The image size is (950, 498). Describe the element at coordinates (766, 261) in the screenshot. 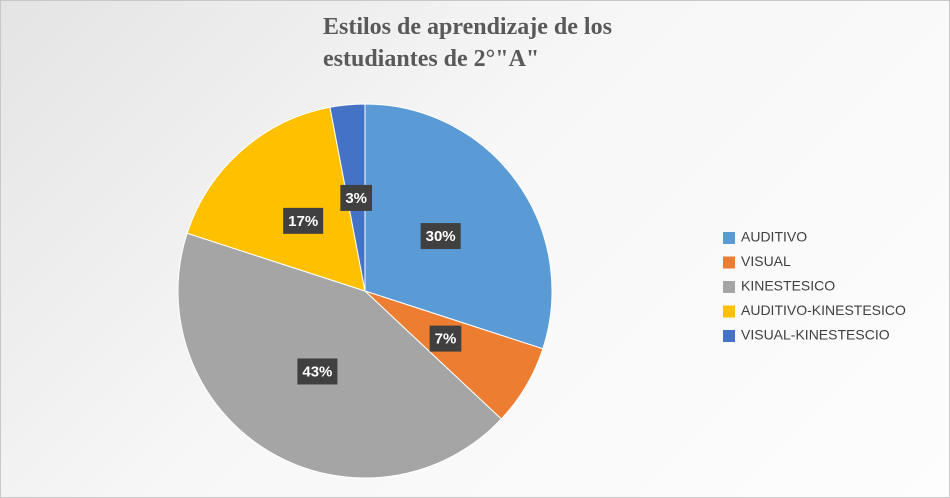

I see `legend-label: VISUAL` at that location.